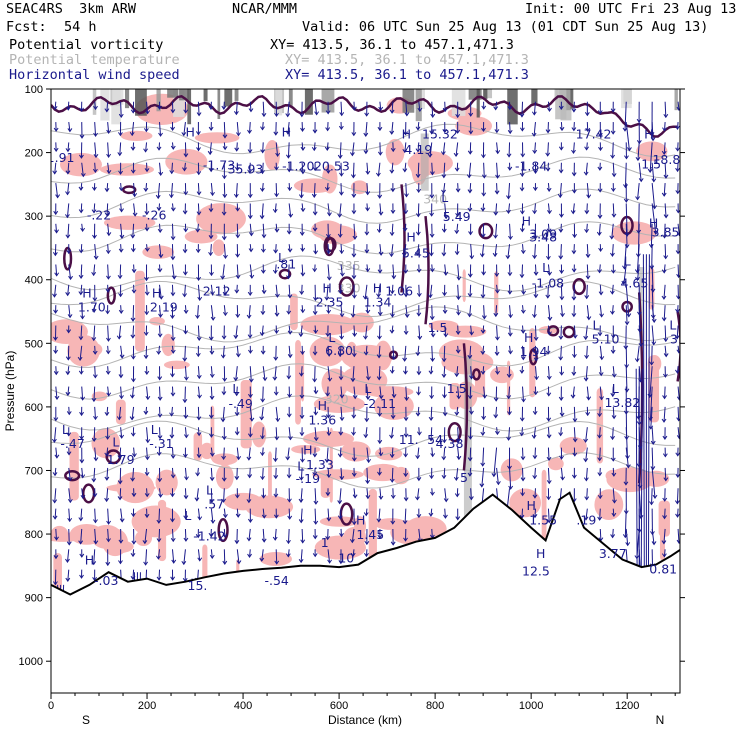  What do you see at coordinates (158, 252) in the screenshot?
I see `pink-shade-blob` at bounding box center [158, 252].